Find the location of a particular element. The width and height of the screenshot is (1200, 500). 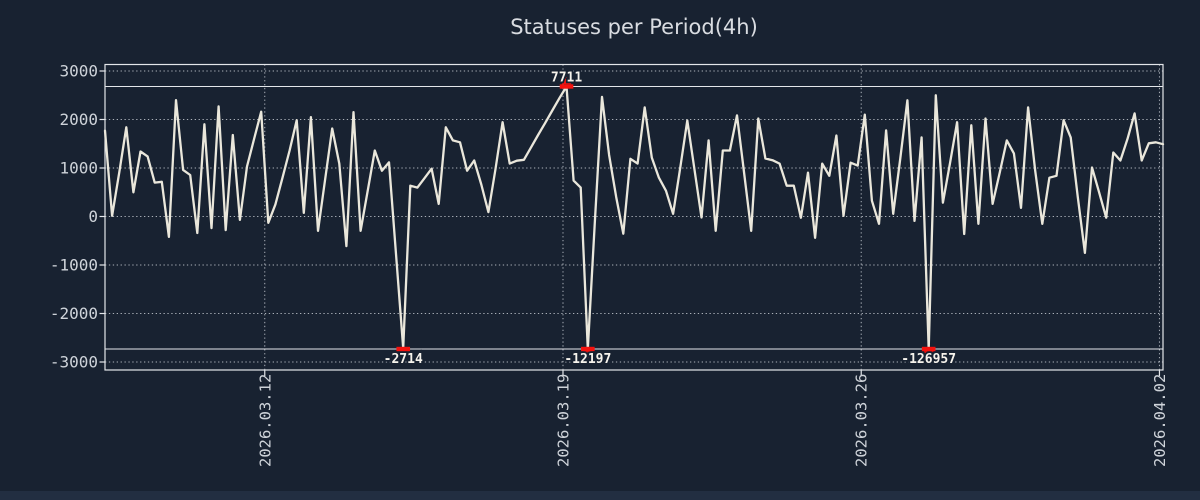

outlier-value-label: 7711 is located at coordinates (566, 77).